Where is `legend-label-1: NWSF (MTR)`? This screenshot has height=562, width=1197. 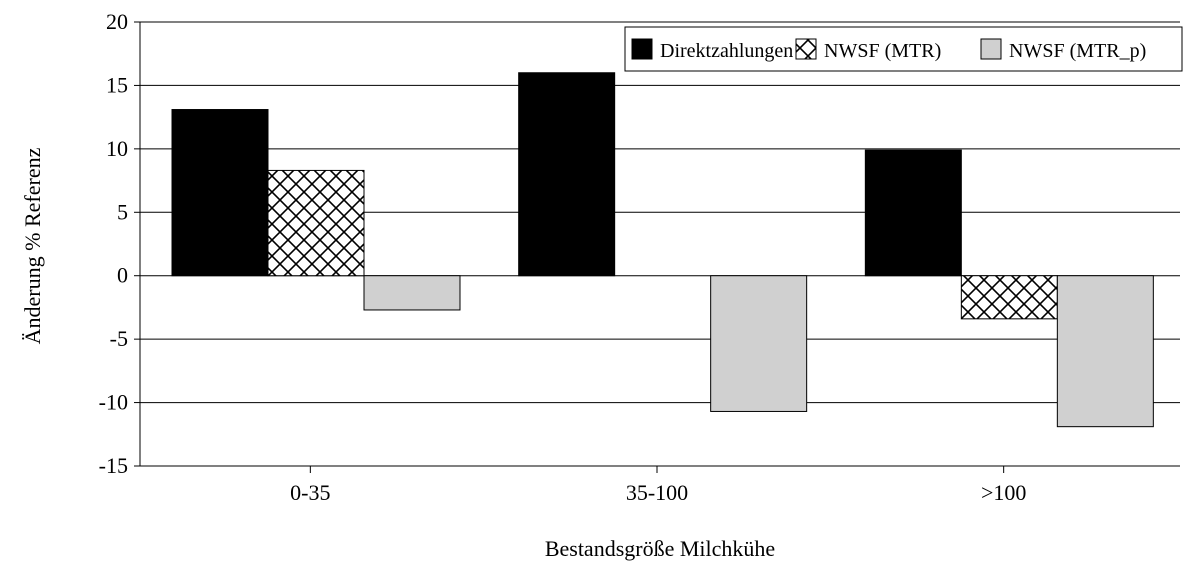
legend-label-1: NWSF (MTR) is located at coordinates (882, 51).